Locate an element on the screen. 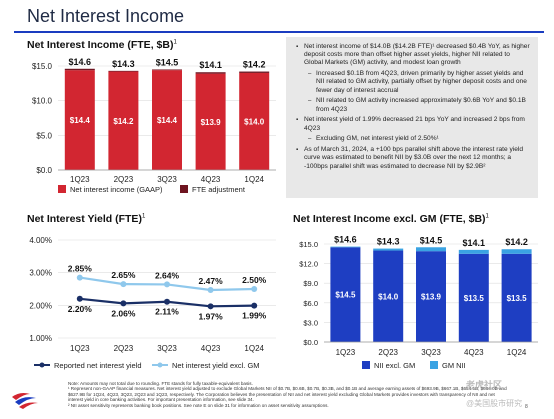 The height and width of the screenshot is (419, 554). legend-label: Reported net interest yield is located at coordinates (98, 365).